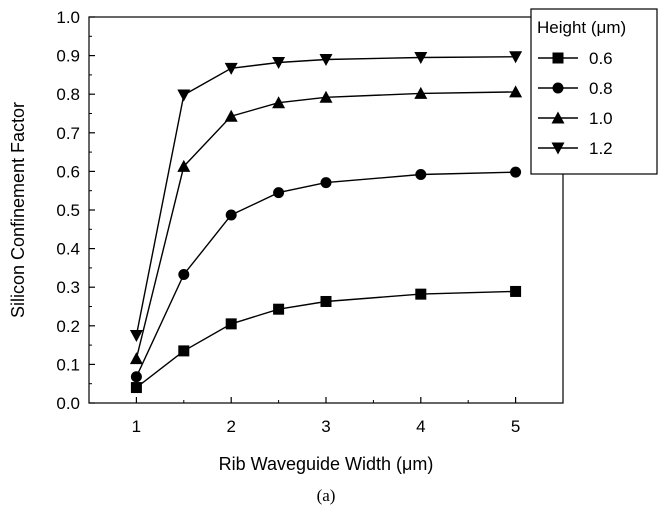 The image size is (662, 512). I want to click on x-tick-label: 3, so click(325, 426).